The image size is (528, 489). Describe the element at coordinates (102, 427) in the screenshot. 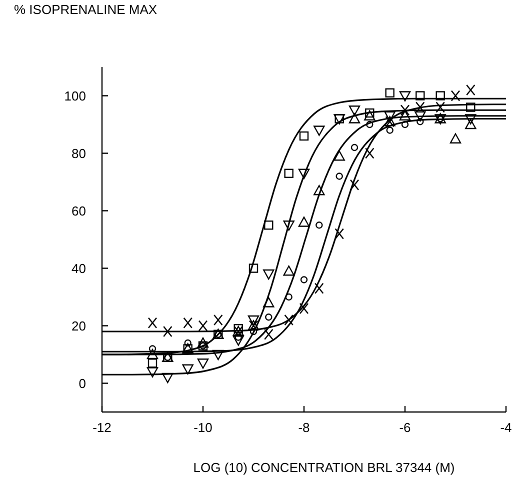

I see `x-tick-label: -12` at that location.